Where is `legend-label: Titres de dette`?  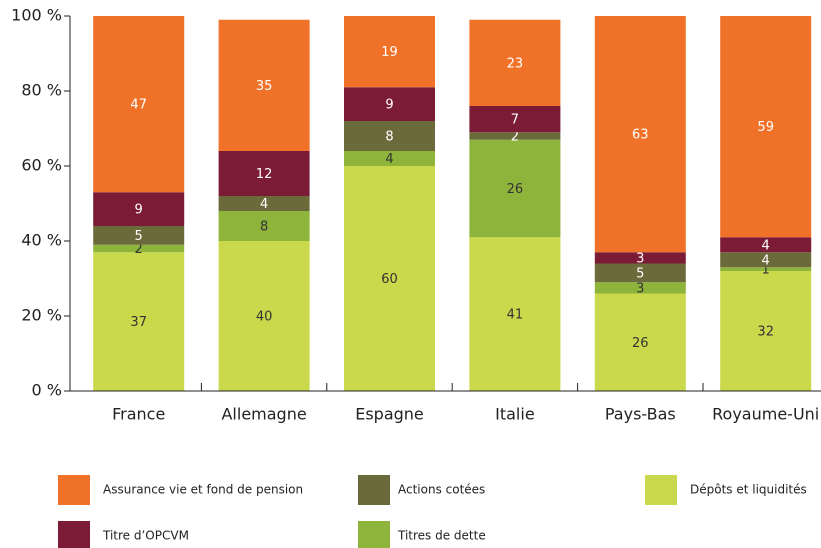 legend-label: Titres de dette is located at coordinates (441, 536).